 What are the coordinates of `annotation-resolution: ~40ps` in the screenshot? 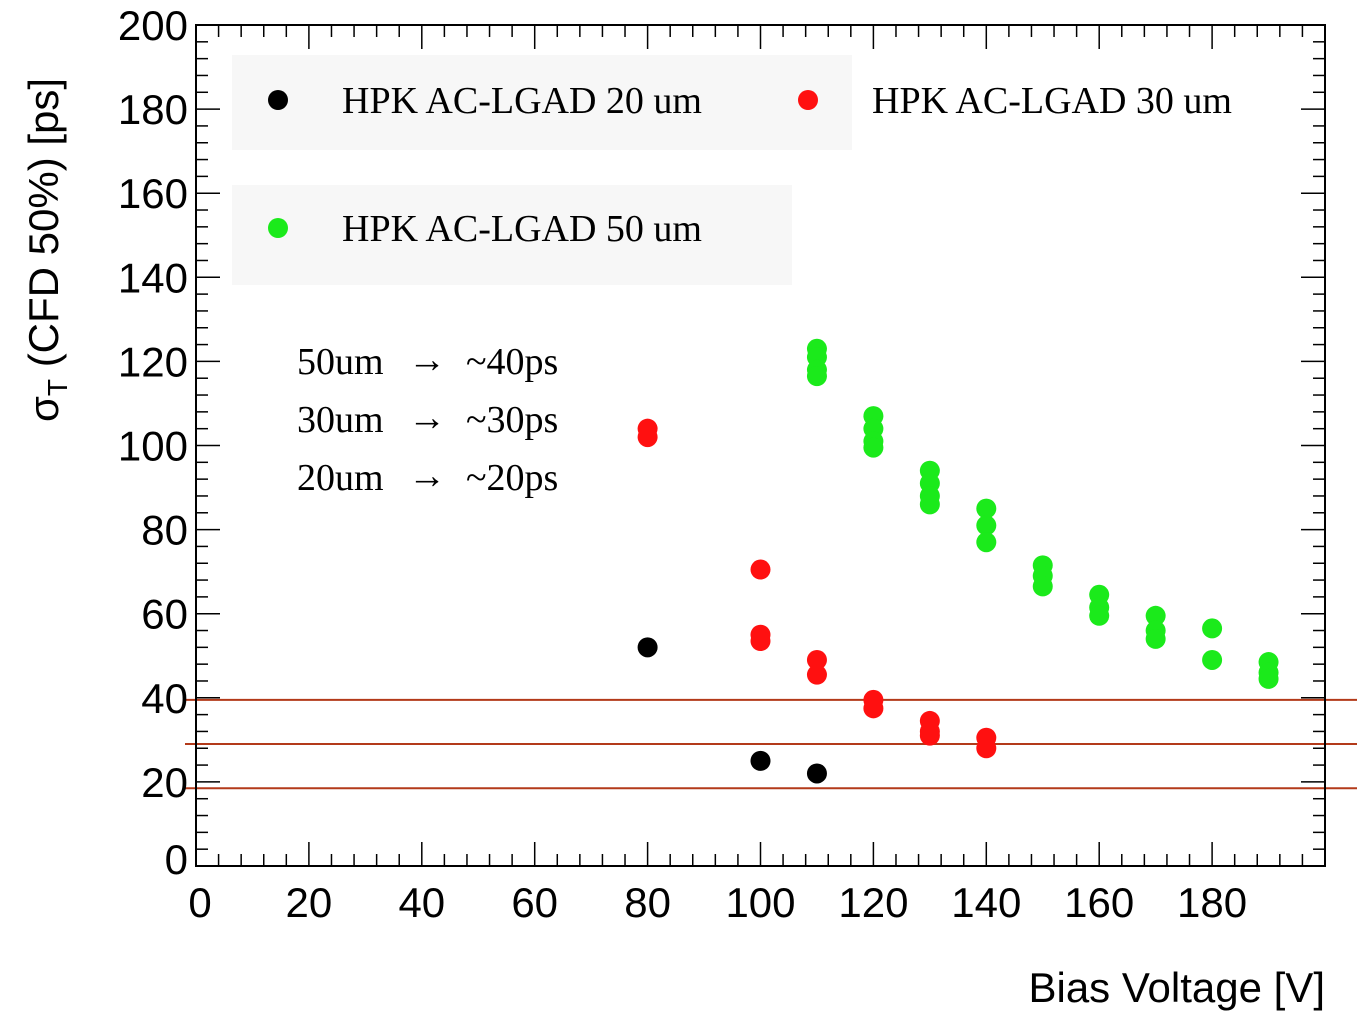 It's located at (512, 362).